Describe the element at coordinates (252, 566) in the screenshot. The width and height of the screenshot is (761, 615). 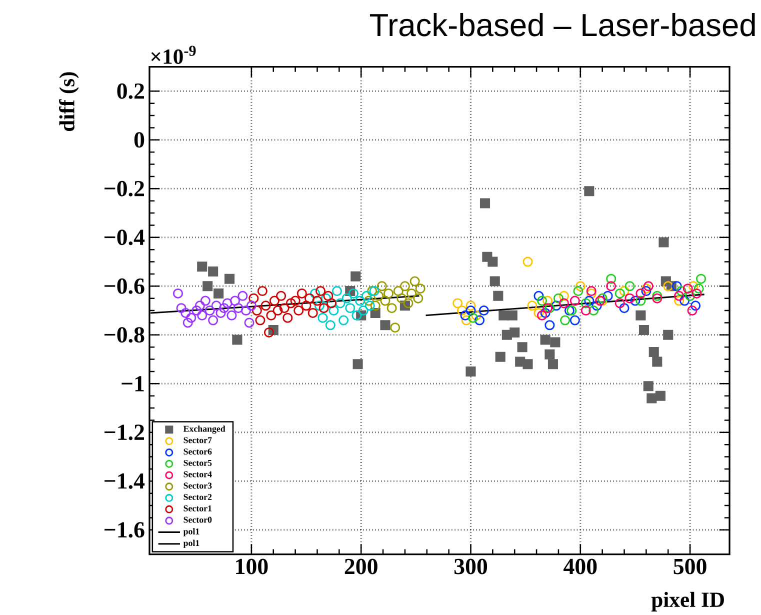
I see `x-tick-label: 100` at that location.